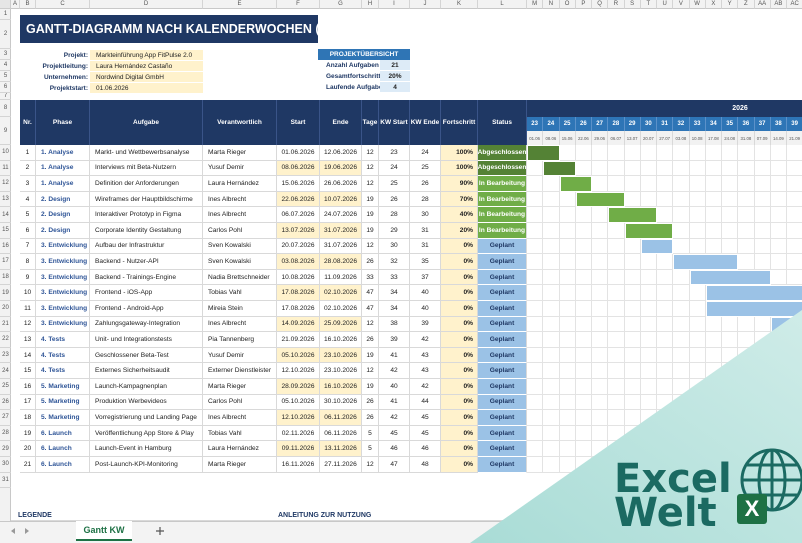 Image resolution: width=802 pixels, height=543 pixels. What do you see at coordinates (240, 340) in the screenshot?
I see `table-cell: Pia Tannenberg` at bounding box center [240, 340].